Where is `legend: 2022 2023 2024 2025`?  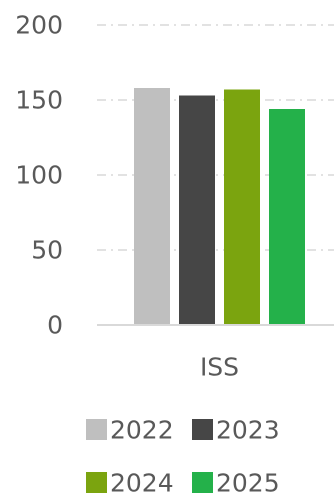 legend: 2022 2023 2024 2025 is located at coordinates (183, 455).